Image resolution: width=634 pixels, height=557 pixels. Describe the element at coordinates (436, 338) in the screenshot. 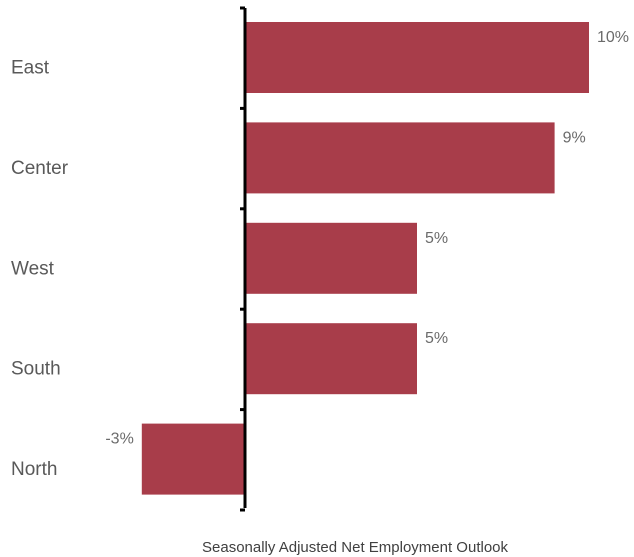

I see `data-label-south: 5%` at that location.